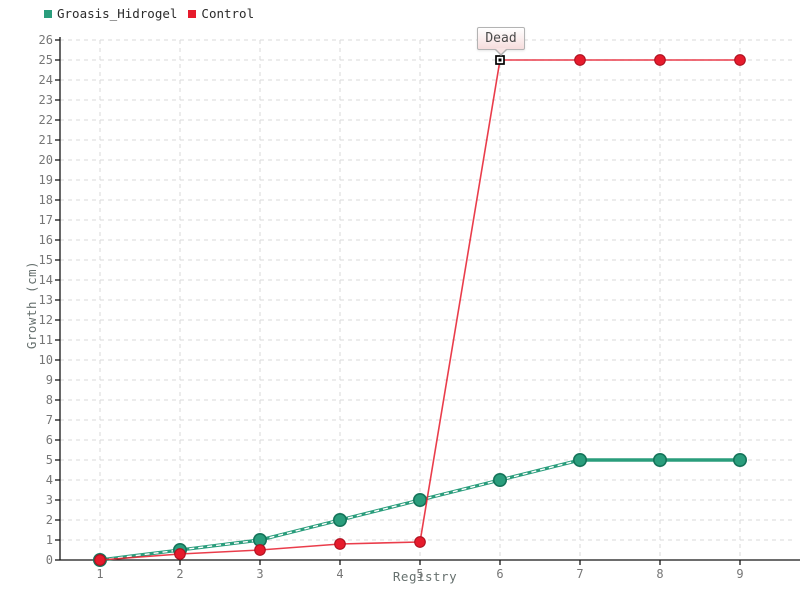 Image resolution: width=800 pixels, height=600 pixels. What do you see at coordinates (659, 574) in the screenshot?
I see `x-tick-label: 8` at bounding box center [659, 574].